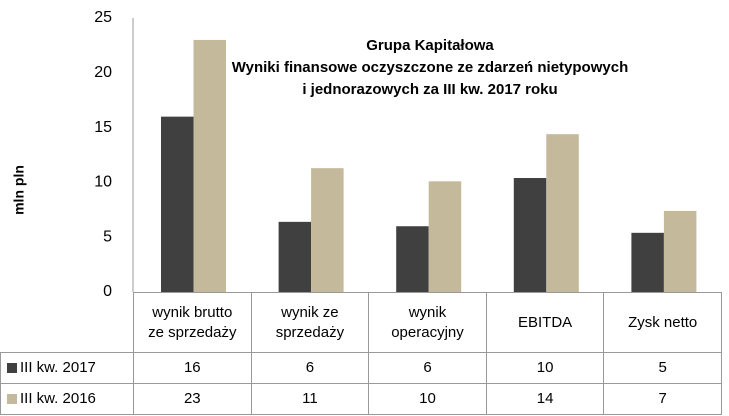 The width and height of the screenshot is (729, 416). I want to click on value-label-text: 23, so click(192, 399).